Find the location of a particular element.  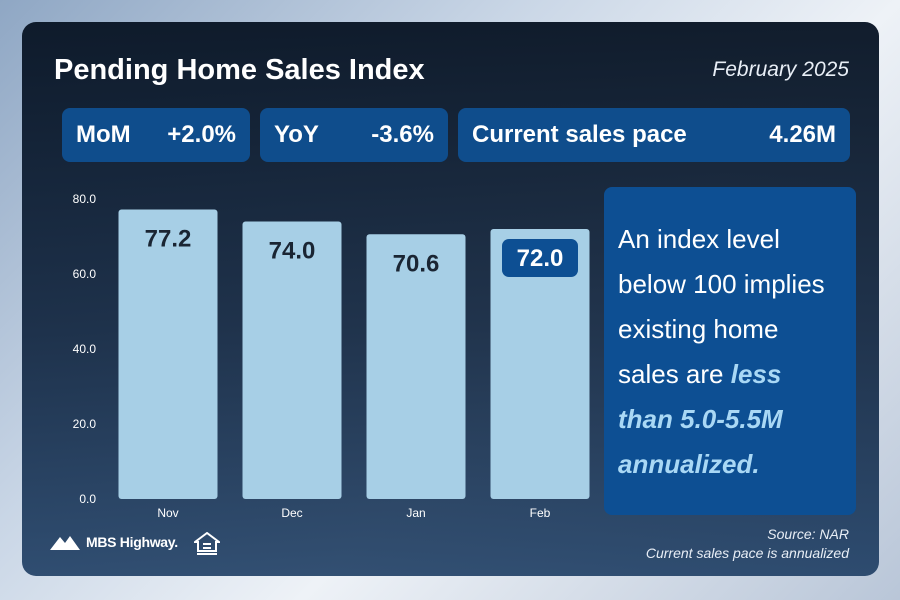

data-label-nov: 77.2 is located at coordinates (168, 239).